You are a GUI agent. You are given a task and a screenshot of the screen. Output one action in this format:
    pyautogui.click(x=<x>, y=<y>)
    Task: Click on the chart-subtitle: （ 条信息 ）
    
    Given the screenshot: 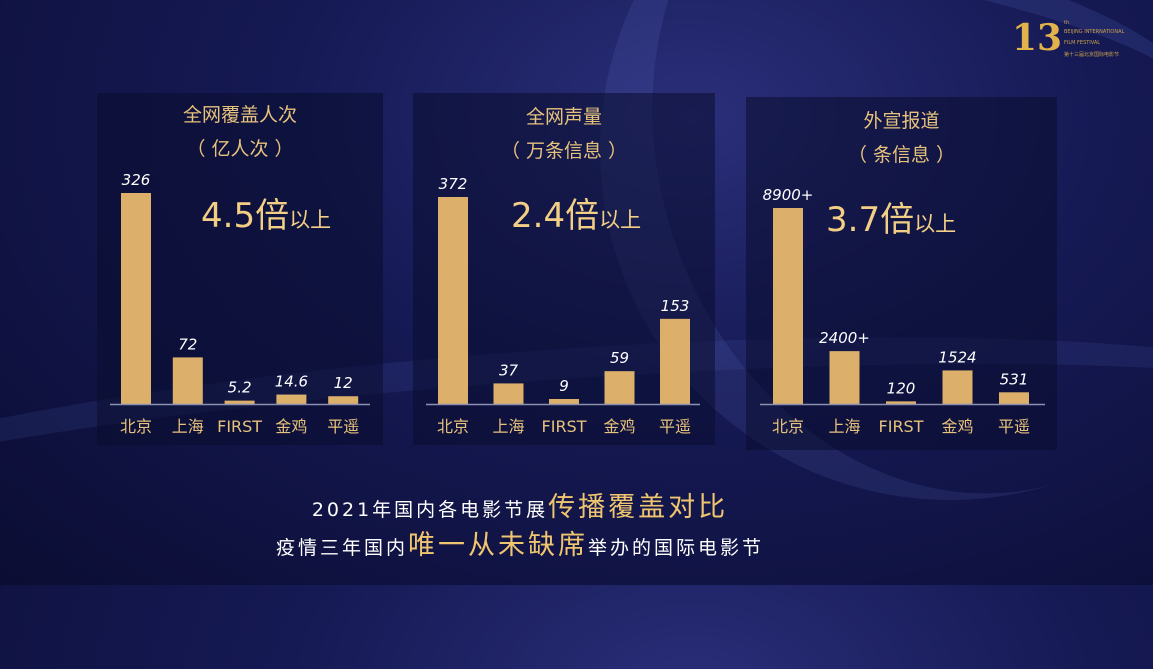 What is the action you would take?
    pyautogui.click(x=901, y=155)
    